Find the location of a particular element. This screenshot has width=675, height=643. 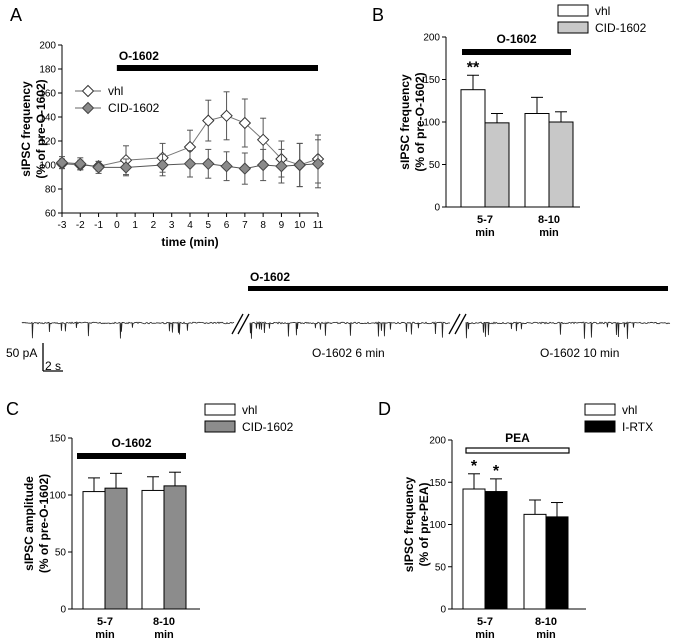

y-tick-label: 60 is located at coordinates (51, 214).